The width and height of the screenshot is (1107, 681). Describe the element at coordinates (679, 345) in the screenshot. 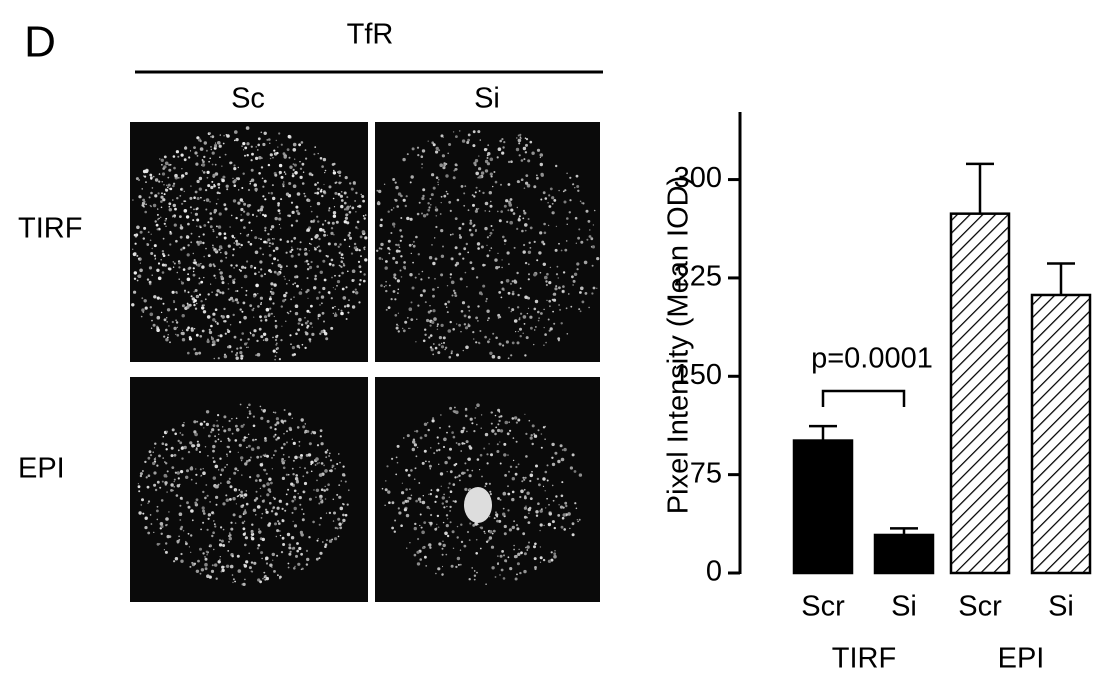

I see `y-axis-label: Pixel Intensity (Mean IOD)` at that location.